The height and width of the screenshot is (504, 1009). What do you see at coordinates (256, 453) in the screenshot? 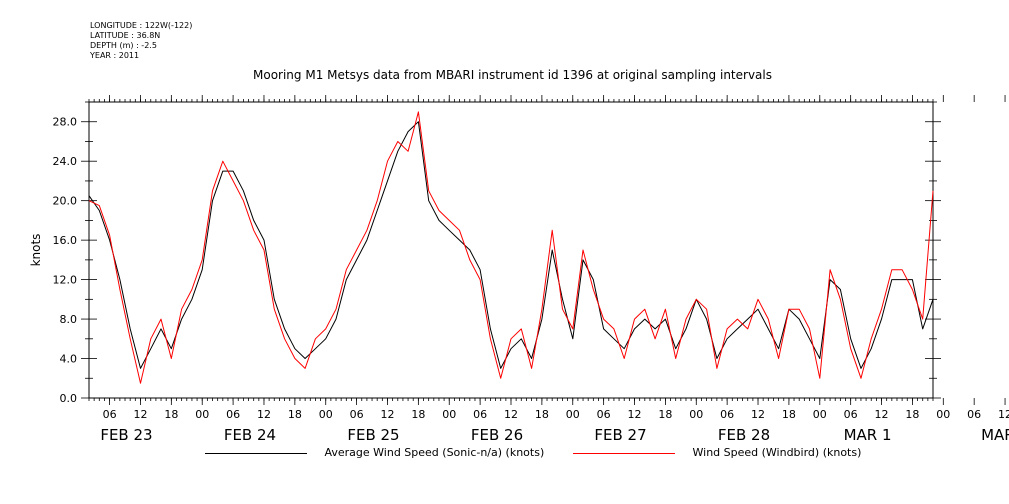
I see `legend-avg-swatch` at bounding box center [256, 453].